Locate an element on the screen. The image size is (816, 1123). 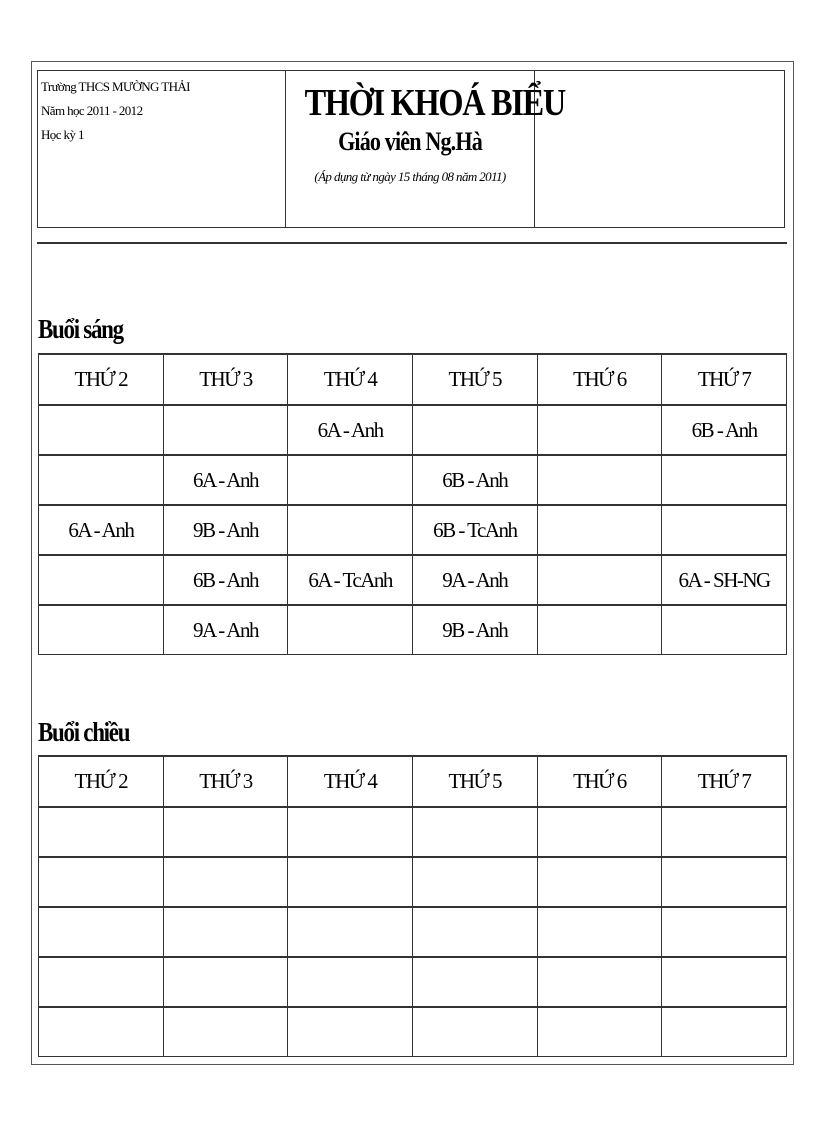
morning-label: Buổi sáng is located at coordinates (81, 329).